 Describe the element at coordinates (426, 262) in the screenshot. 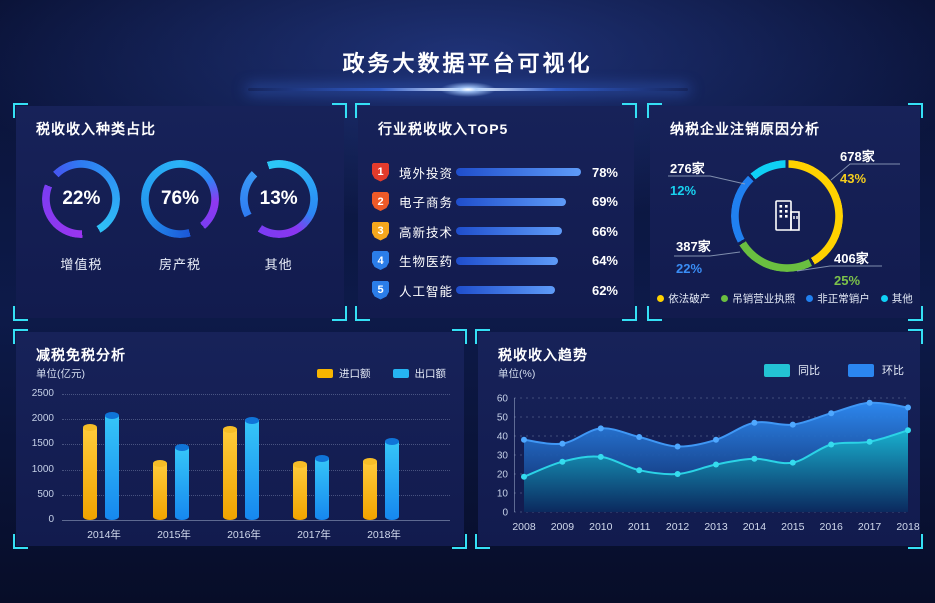

I see `top5-label: 生物医药` at that location.